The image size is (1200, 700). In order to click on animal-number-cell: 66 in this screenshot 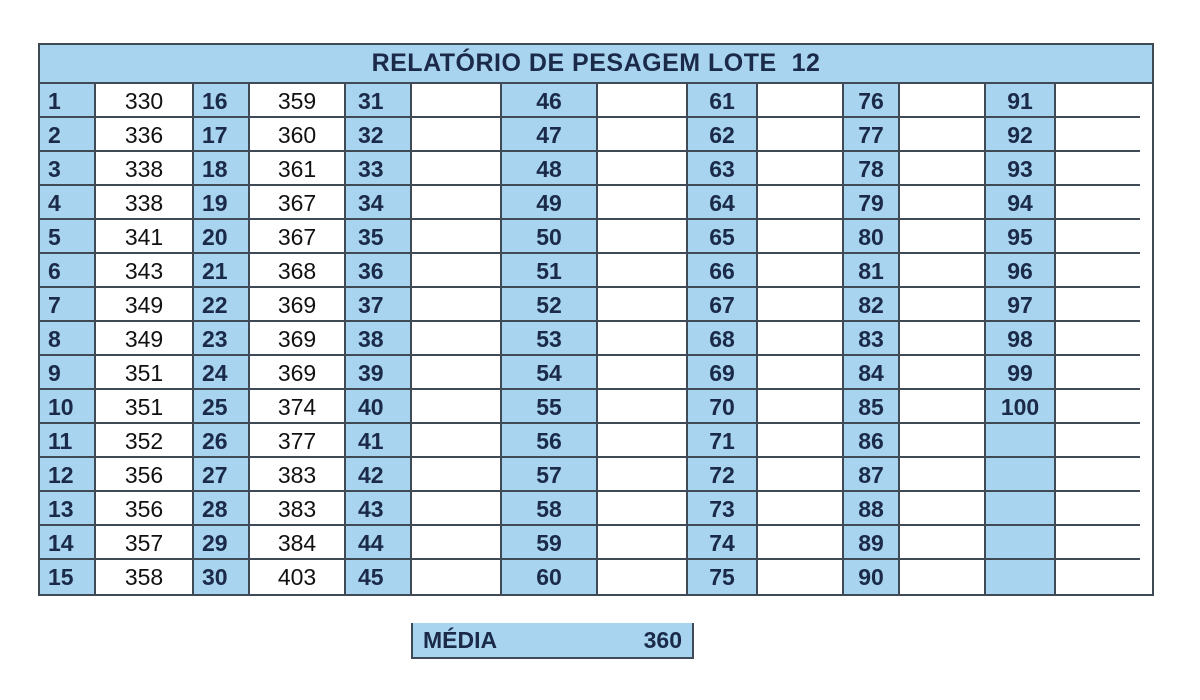, I will do `click(723, 271)`.